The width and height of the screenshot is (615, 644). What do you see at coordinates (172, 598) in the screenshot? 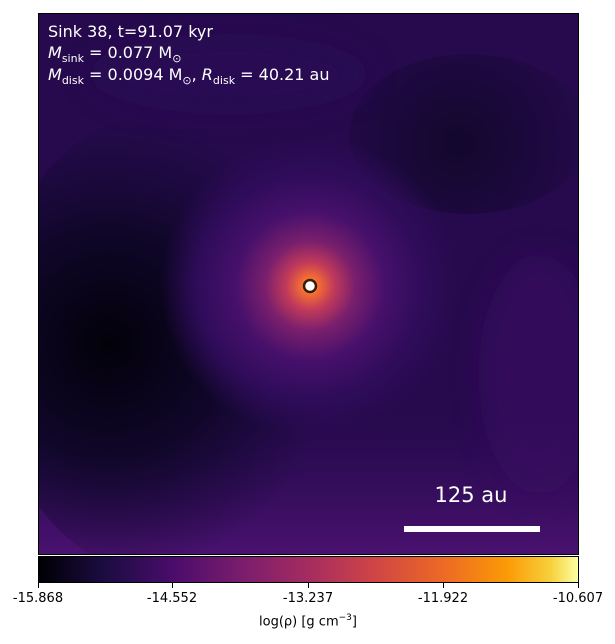
I see `colorbar-tick-label: -14.552` at bounding box center [172, 598].